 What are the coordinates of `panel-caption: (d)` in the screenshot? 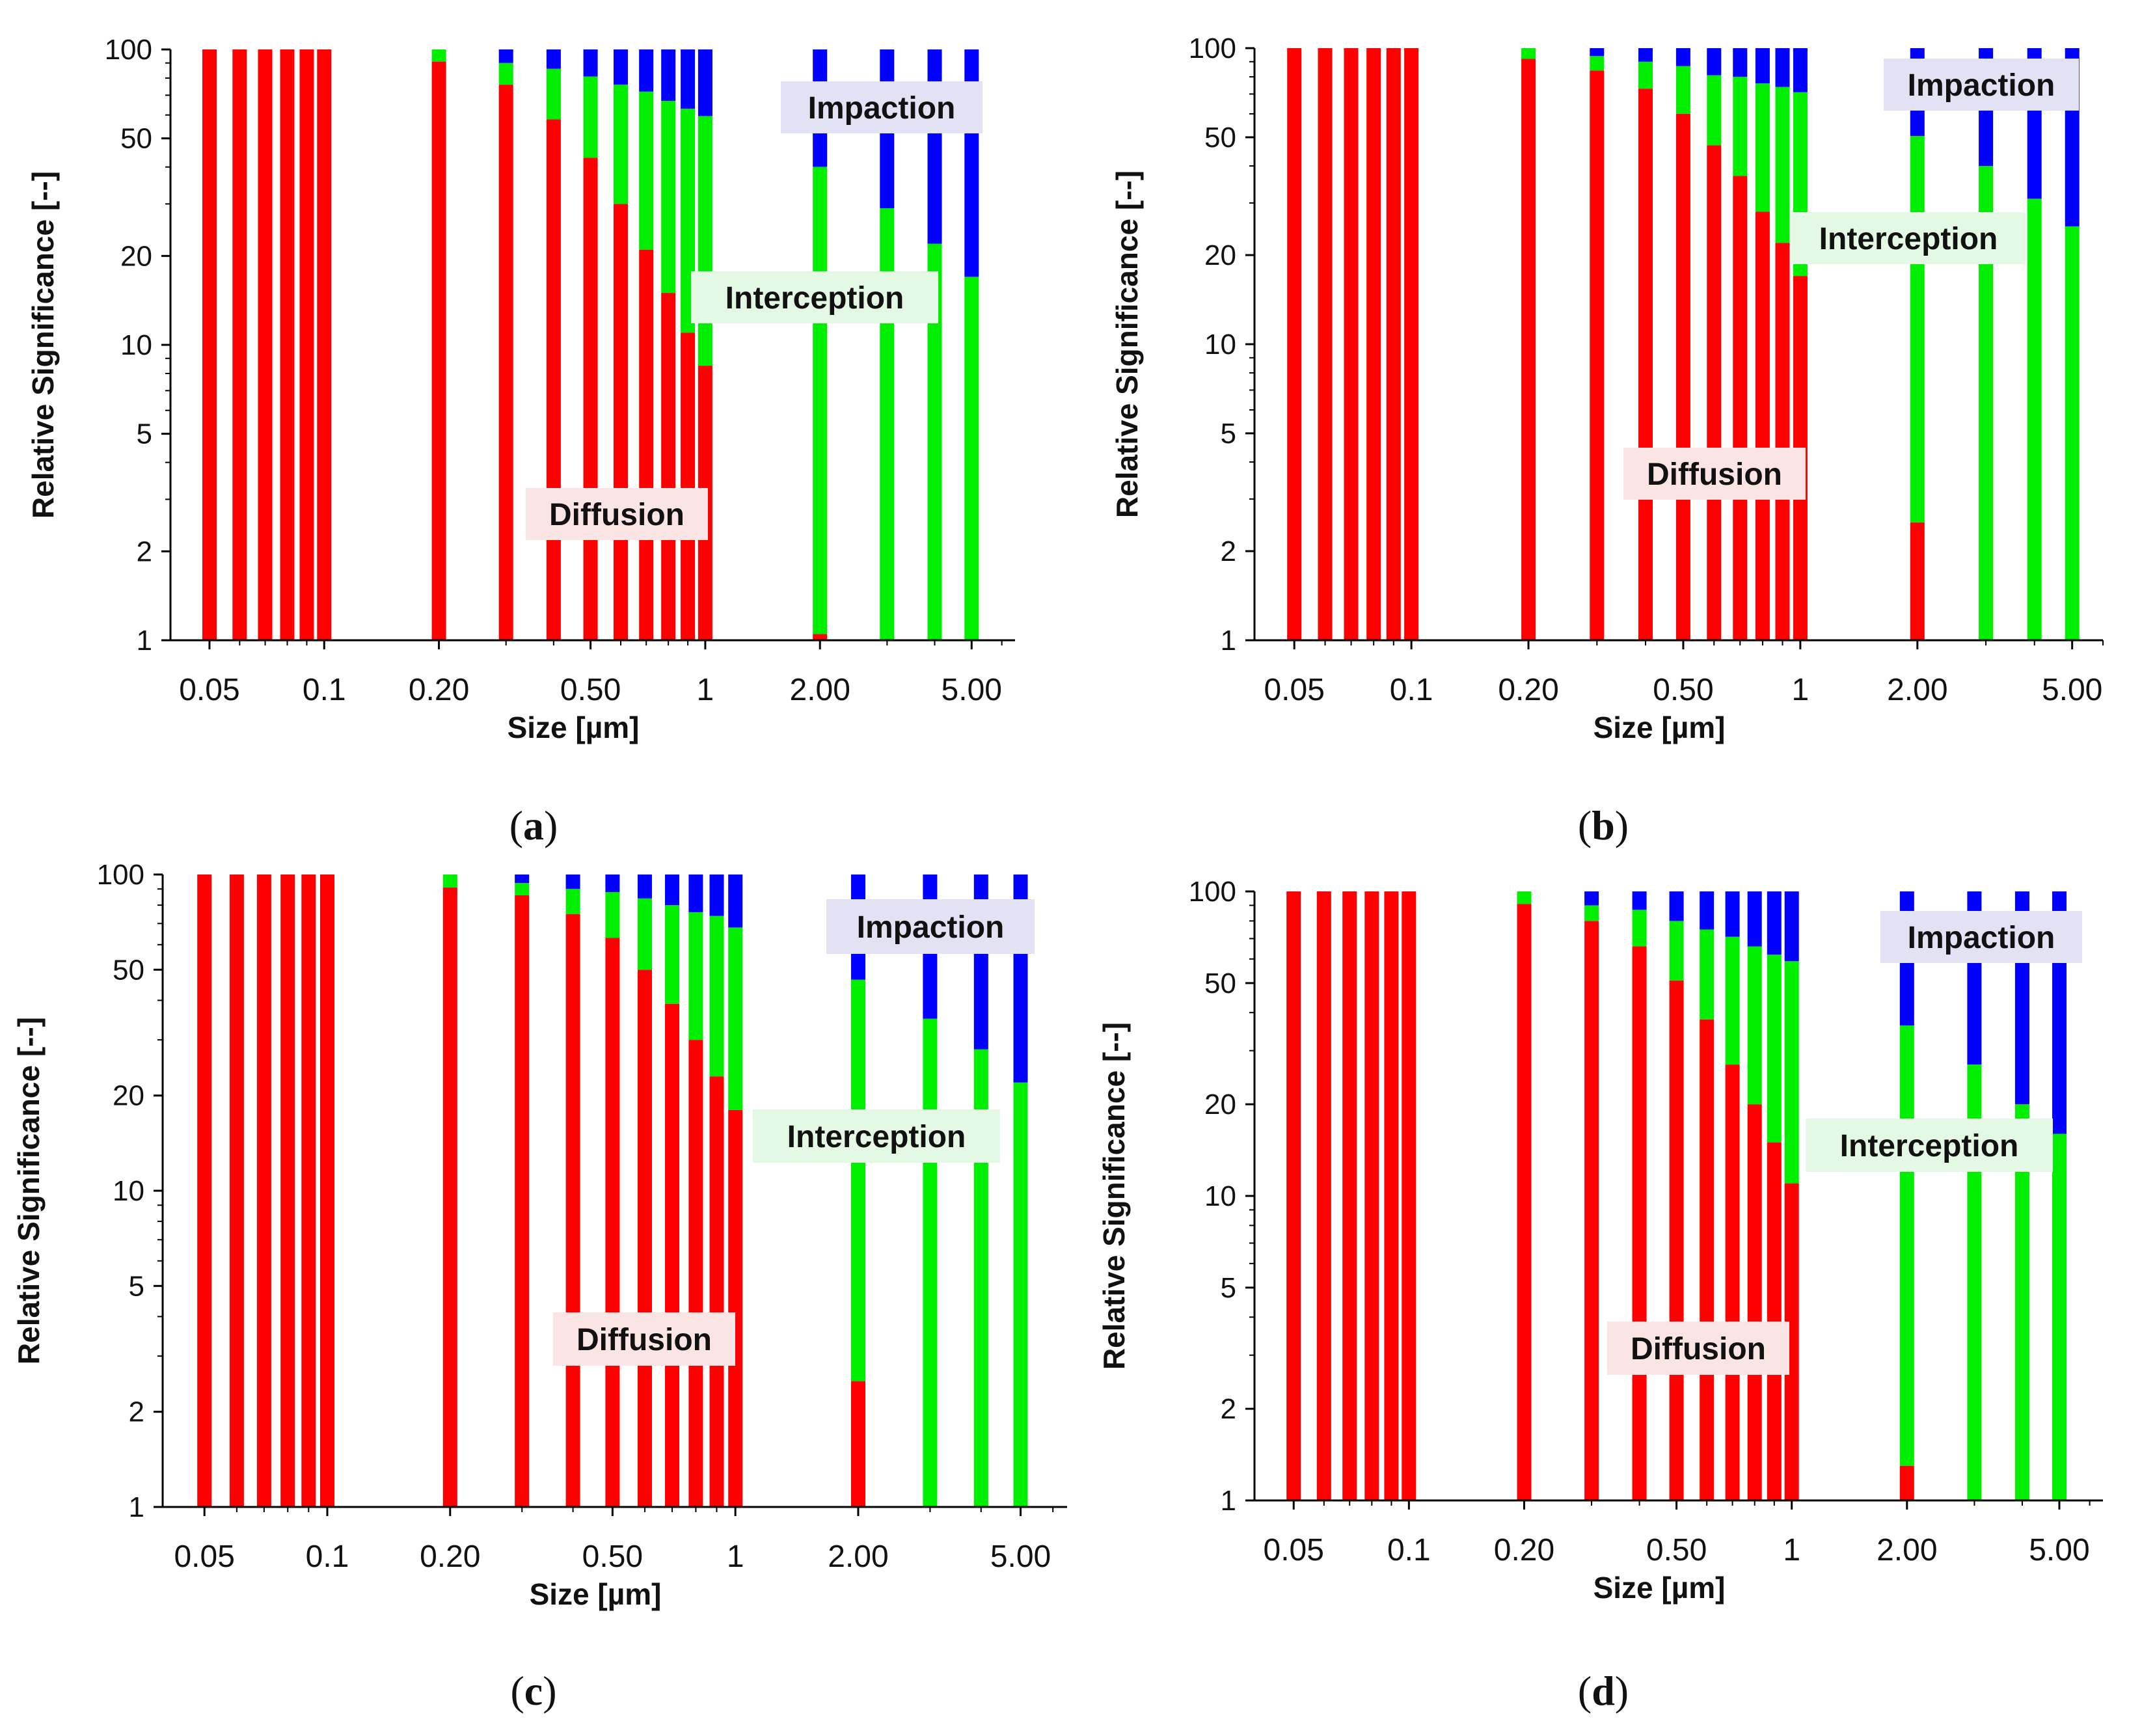 It's located at (1604, 1691).